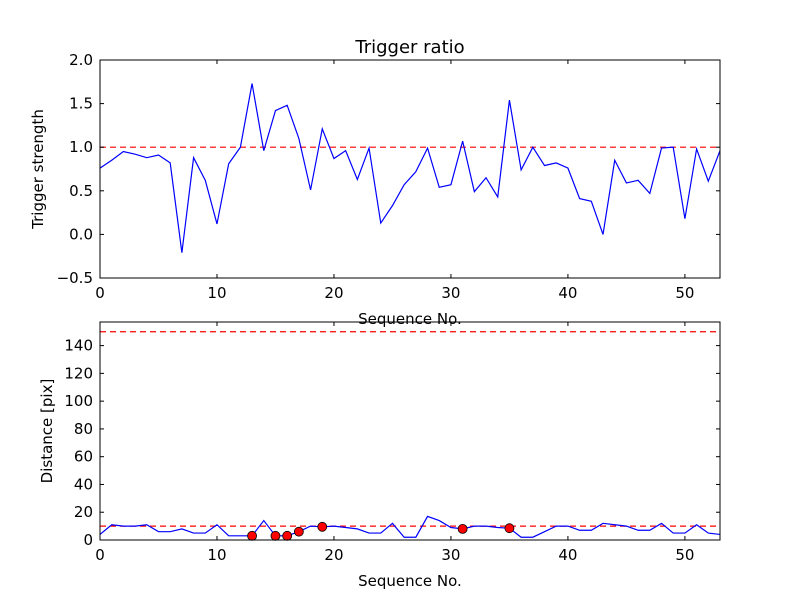  I want to click on y-tick-label: 2.0, so click(81, 60).